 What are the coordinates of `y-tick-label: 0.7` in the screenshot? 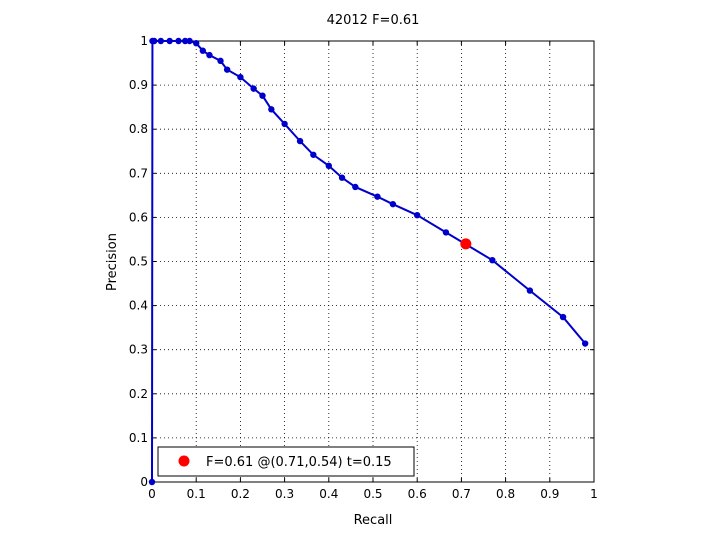 It's located at (138, 173).